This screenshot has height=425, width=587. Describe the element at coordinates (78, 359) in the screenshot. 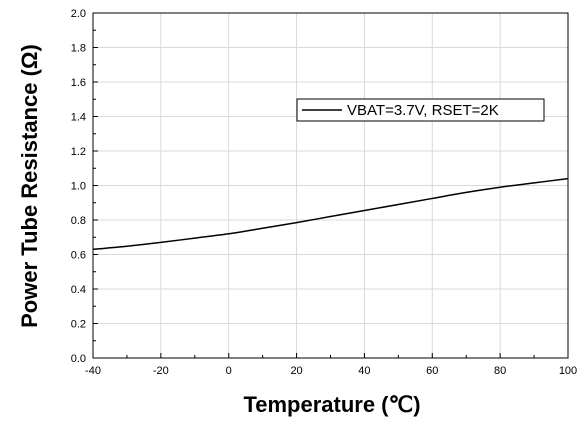

I see `y-tick-label: 0.0` at that location.